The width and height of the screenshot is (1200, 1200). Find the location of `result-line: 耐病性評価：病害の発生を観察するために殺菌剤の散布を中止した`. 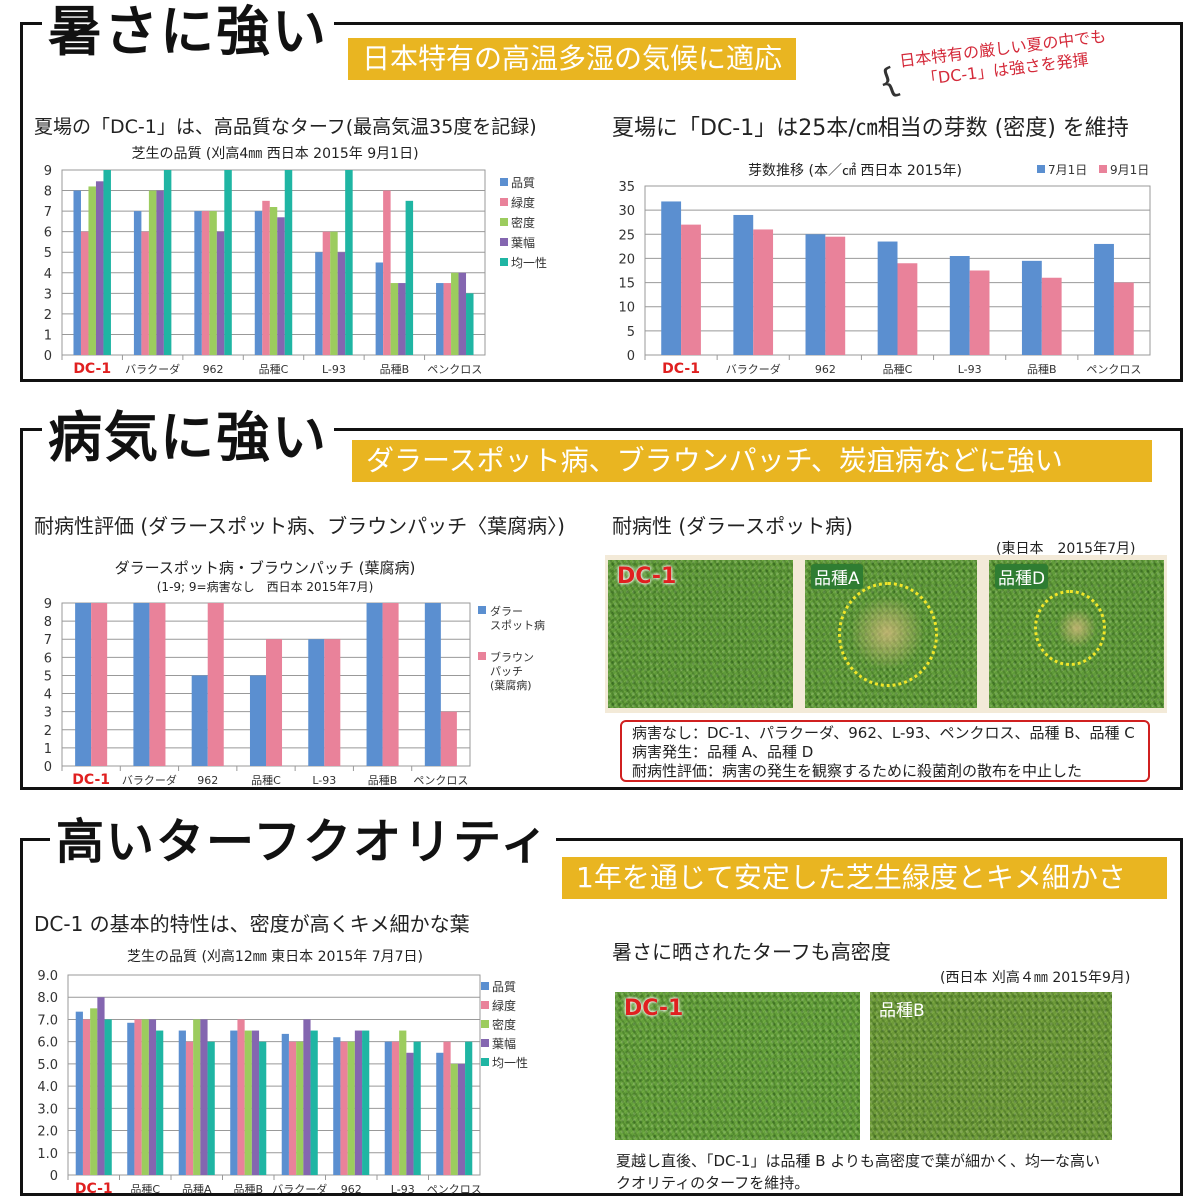

result-line: 耐病性評価：病害の発生を観察するために殺菌剤の散布を中止した is located at coordinates (857, 771).